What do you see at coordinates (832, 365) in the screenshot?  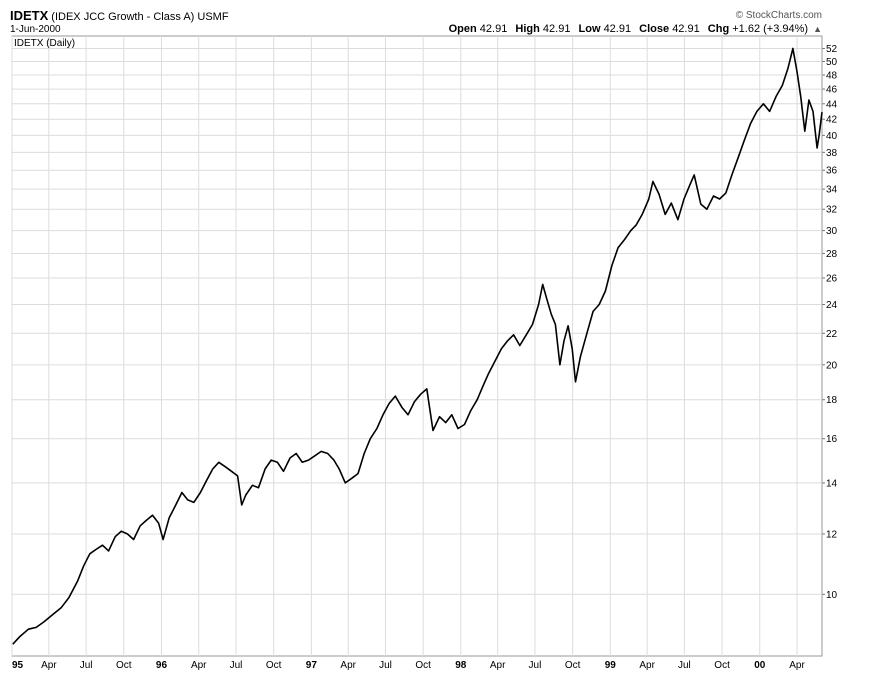 I see `y-tick-label: 20` at bounding box center [832, 365].